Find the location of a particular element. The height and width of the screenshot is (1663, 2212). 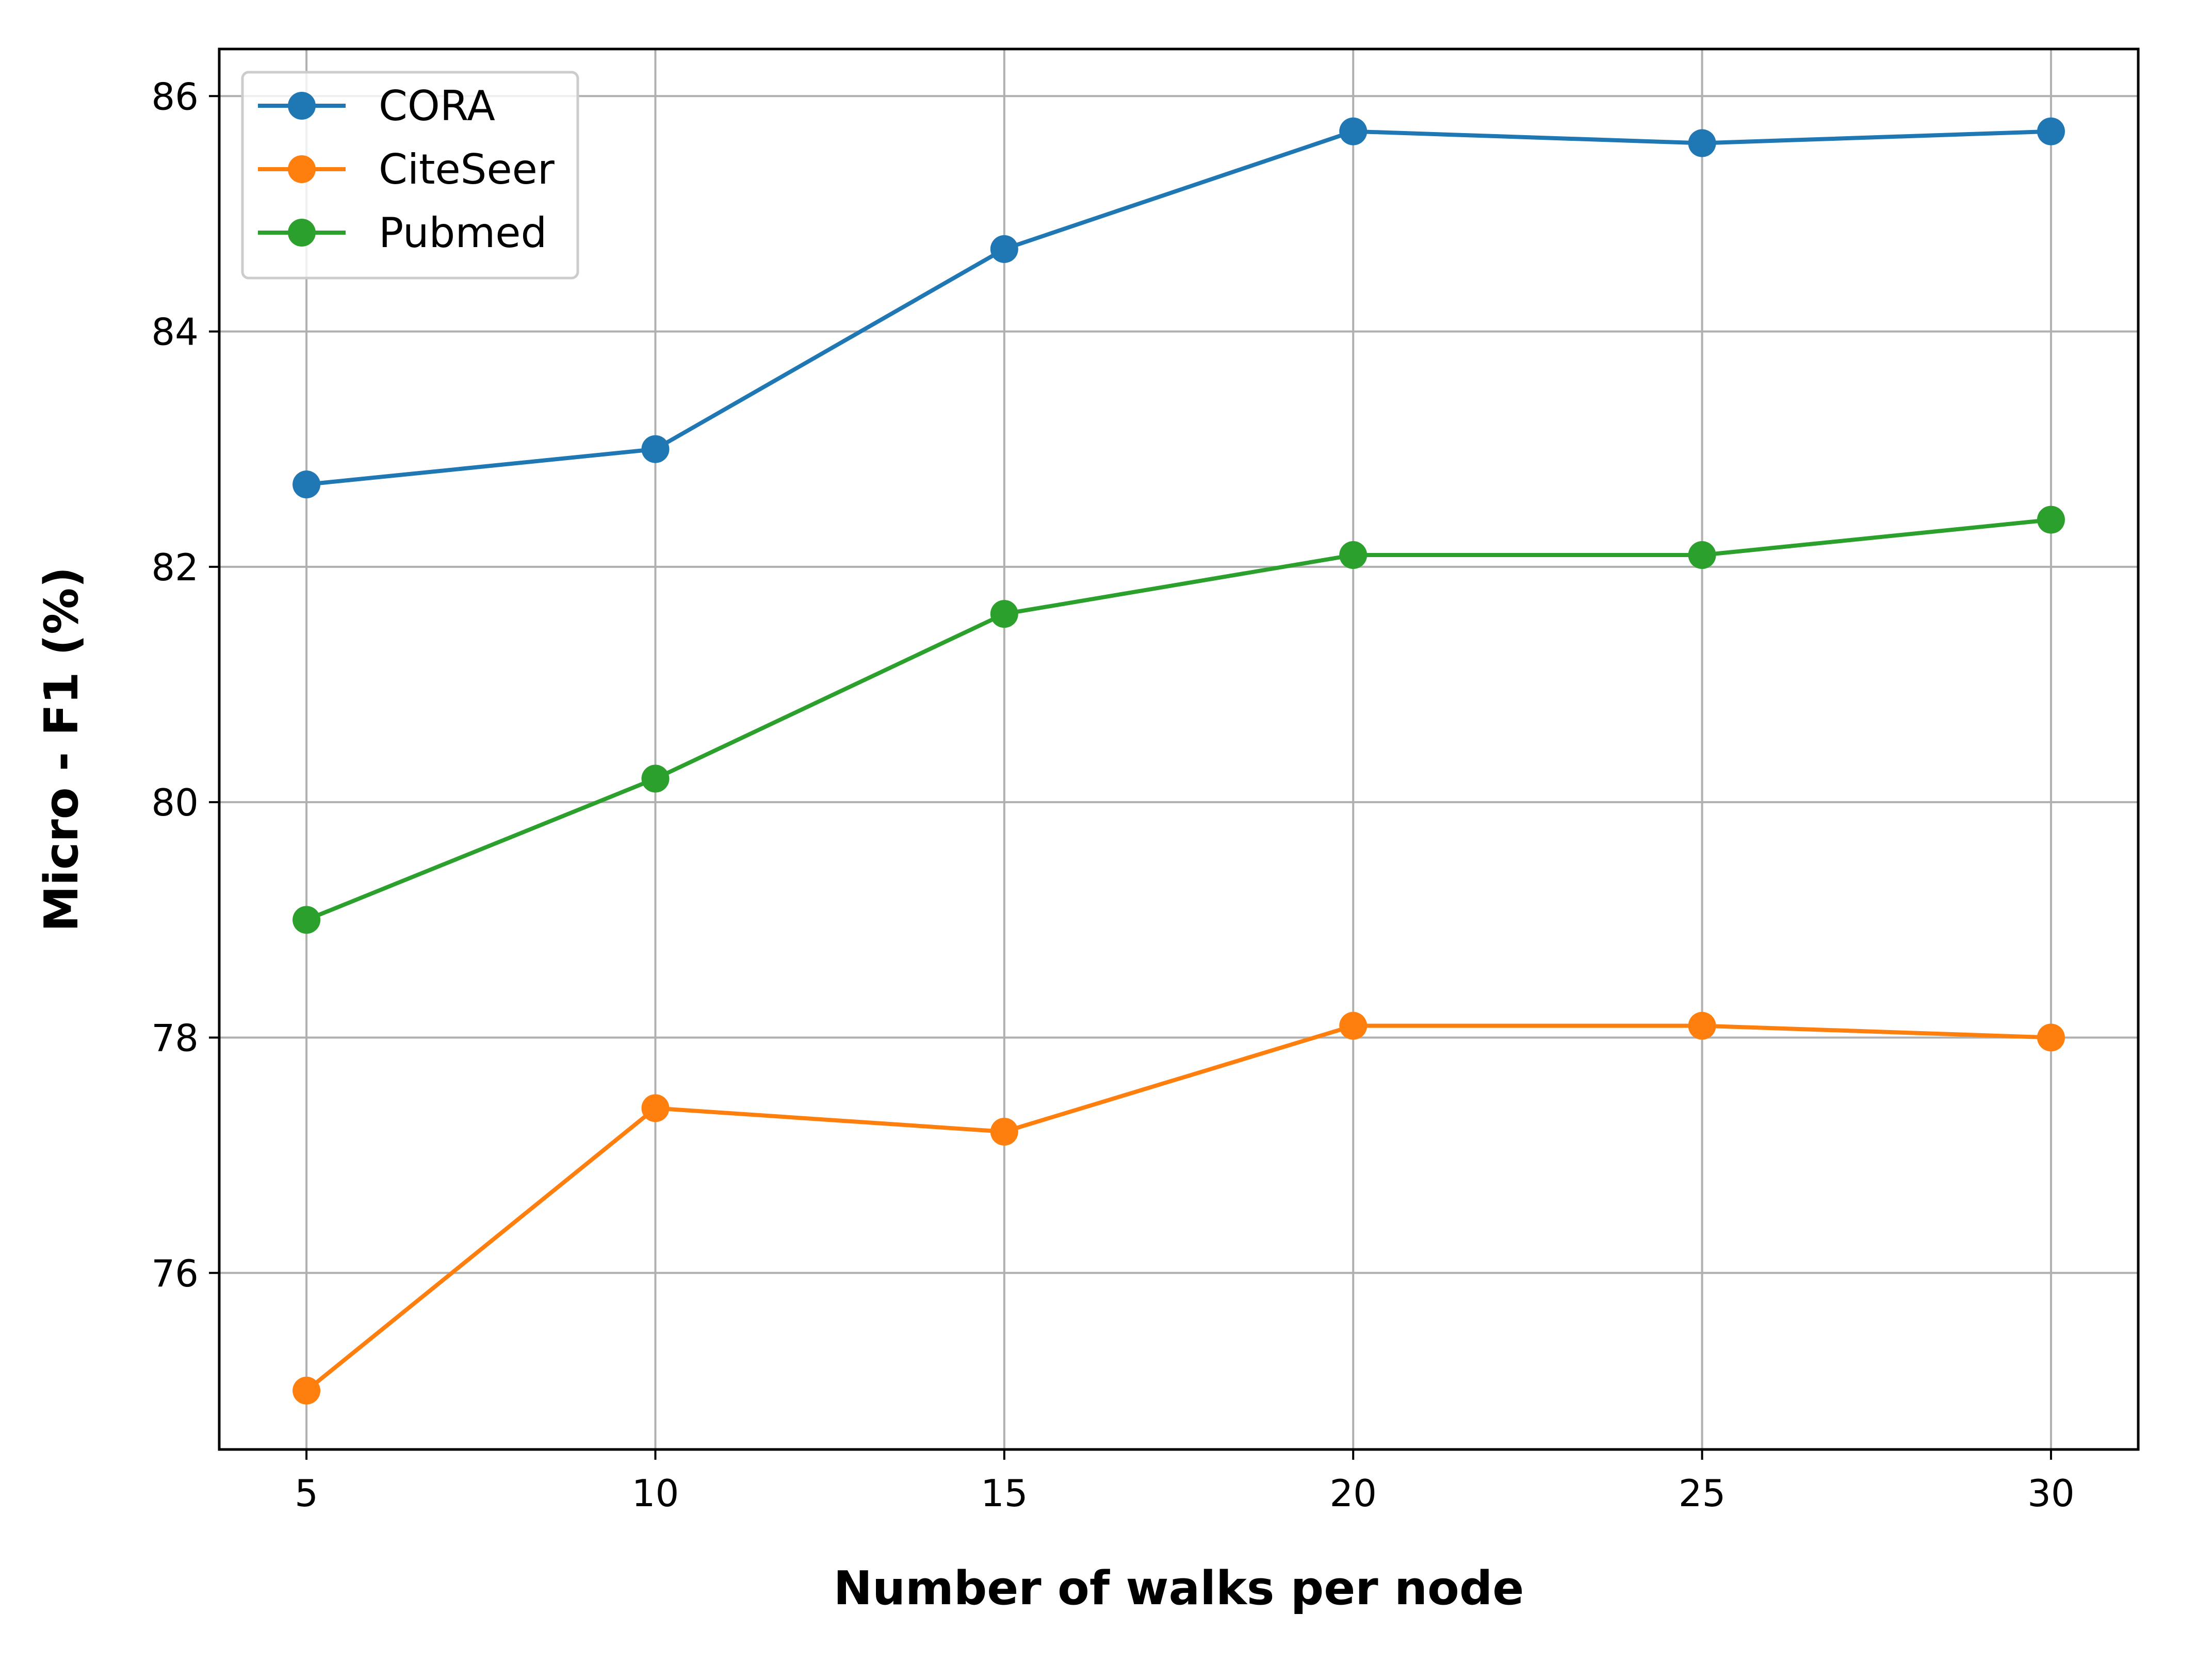

y-tick-label: 86 is located at coordinates (175, 96).